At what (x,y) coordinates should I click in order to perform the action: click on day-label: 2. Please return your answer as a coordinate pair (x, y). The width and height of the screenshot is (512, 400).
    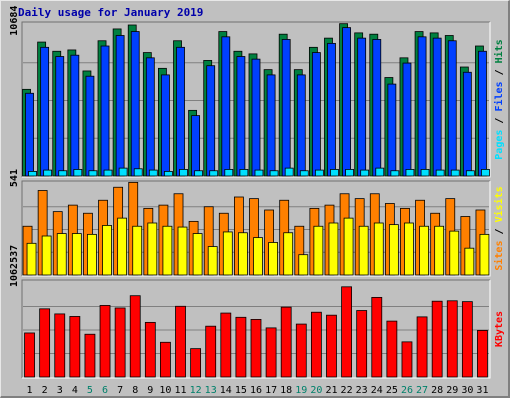
    Looking at the image, I should click on (45, 390).